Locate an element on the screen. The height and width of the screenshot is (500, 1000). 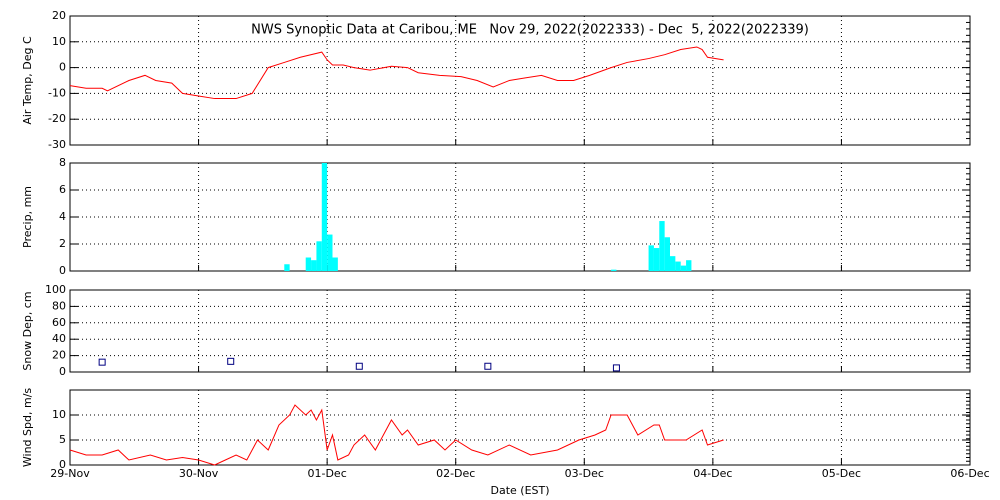
x-tick-label: 29-Nov is located at coordinates (70, 473).